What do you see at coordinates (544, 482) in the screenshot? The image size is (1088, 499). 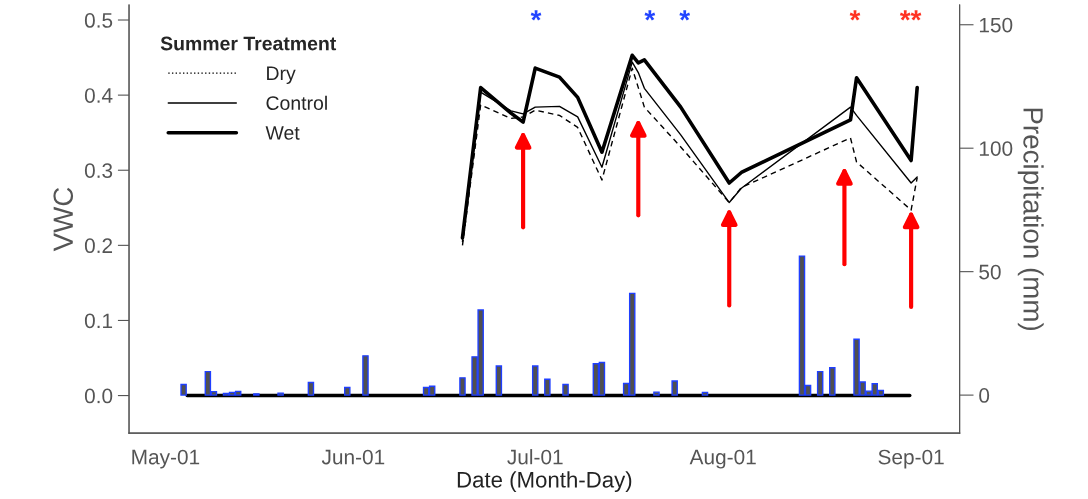 I see `x-axis-title: Date (Month-Day)` at bounding box center [544, 482].